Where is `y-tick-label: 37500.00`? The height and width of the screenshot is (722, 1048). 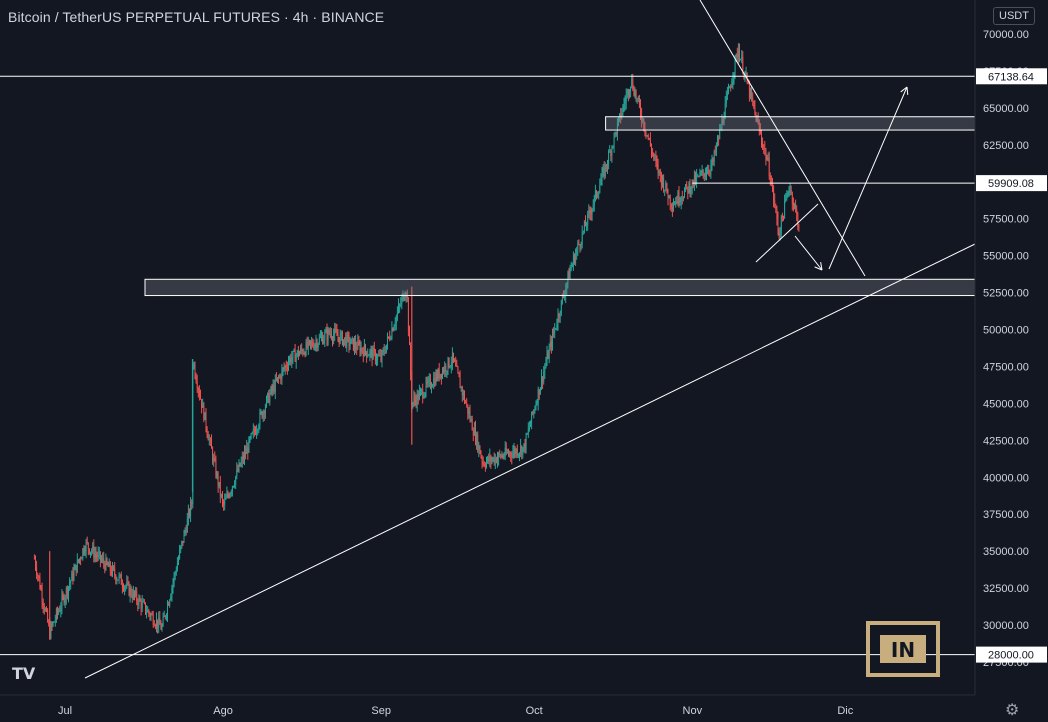 y-tick-label: 37500.00 is located at coordinates (1006, 515).